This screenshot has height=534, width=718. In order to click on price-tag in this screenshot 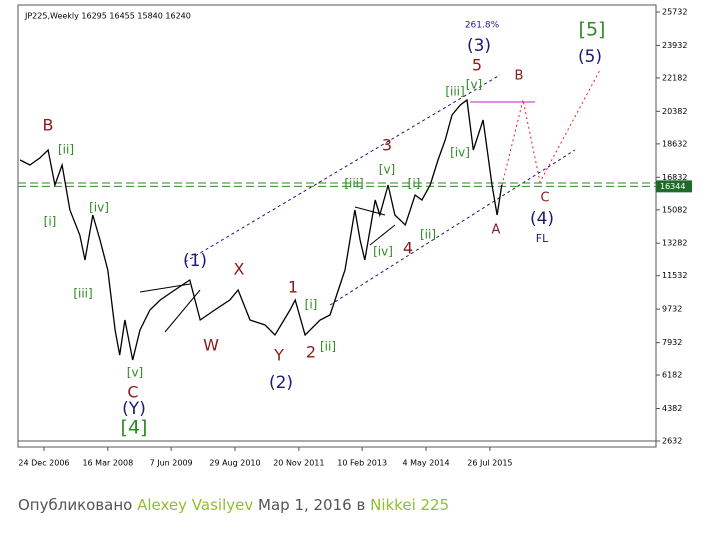, I will do `click(674, 186)`.